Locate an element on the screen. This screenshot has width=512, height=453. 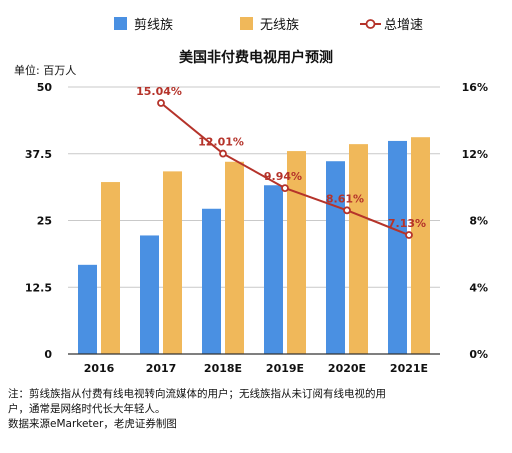
legend-label: 剪线族 is located at coordinates (153, 25).